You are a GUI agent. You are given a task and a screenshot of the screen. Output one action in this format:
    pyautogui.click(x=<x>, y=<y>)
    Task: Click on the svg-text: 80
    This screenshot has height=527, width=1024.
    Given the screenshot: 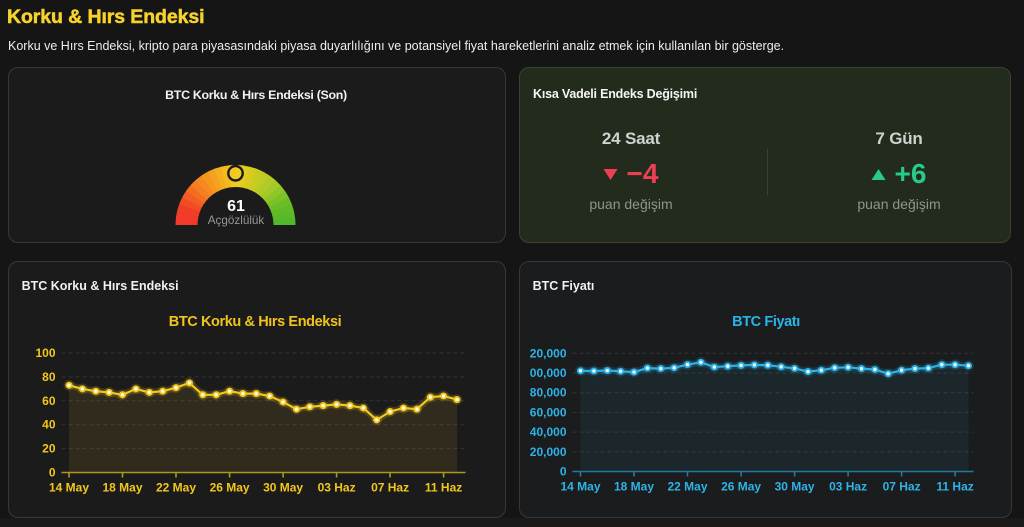 What is the action you would take?
    pyautogui.click(x=49, y=377)
    